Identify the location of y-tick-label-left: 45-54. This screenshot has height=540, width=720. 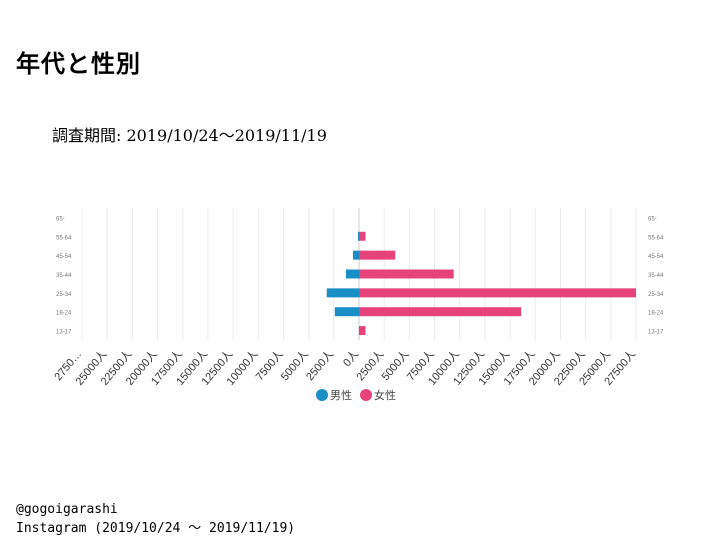
(64, 257).